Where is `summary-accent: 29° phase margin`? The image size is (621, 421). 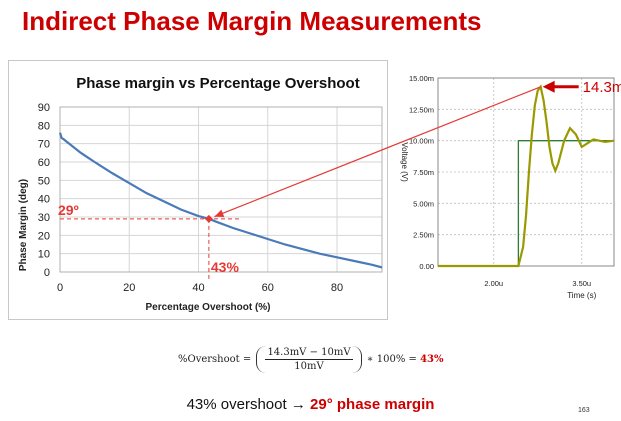 summary-accent: 29° phase margin is located at coordinates (372, 404).